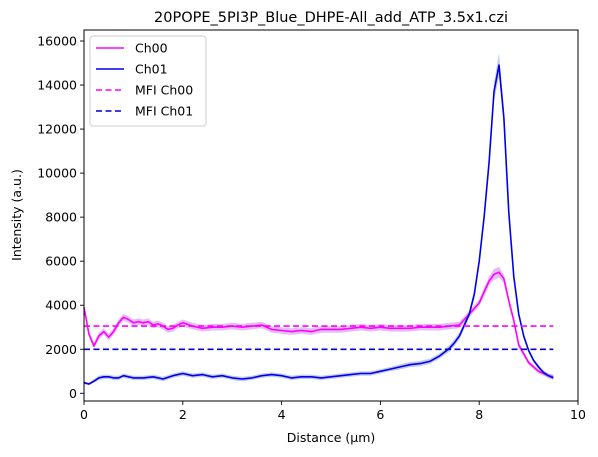 This screenshot has height=457, width=598. What do you see at coordinates (57, 85) in the screenshot?
I see `y-tick-label: 14000` at bounding box center [57, 85].